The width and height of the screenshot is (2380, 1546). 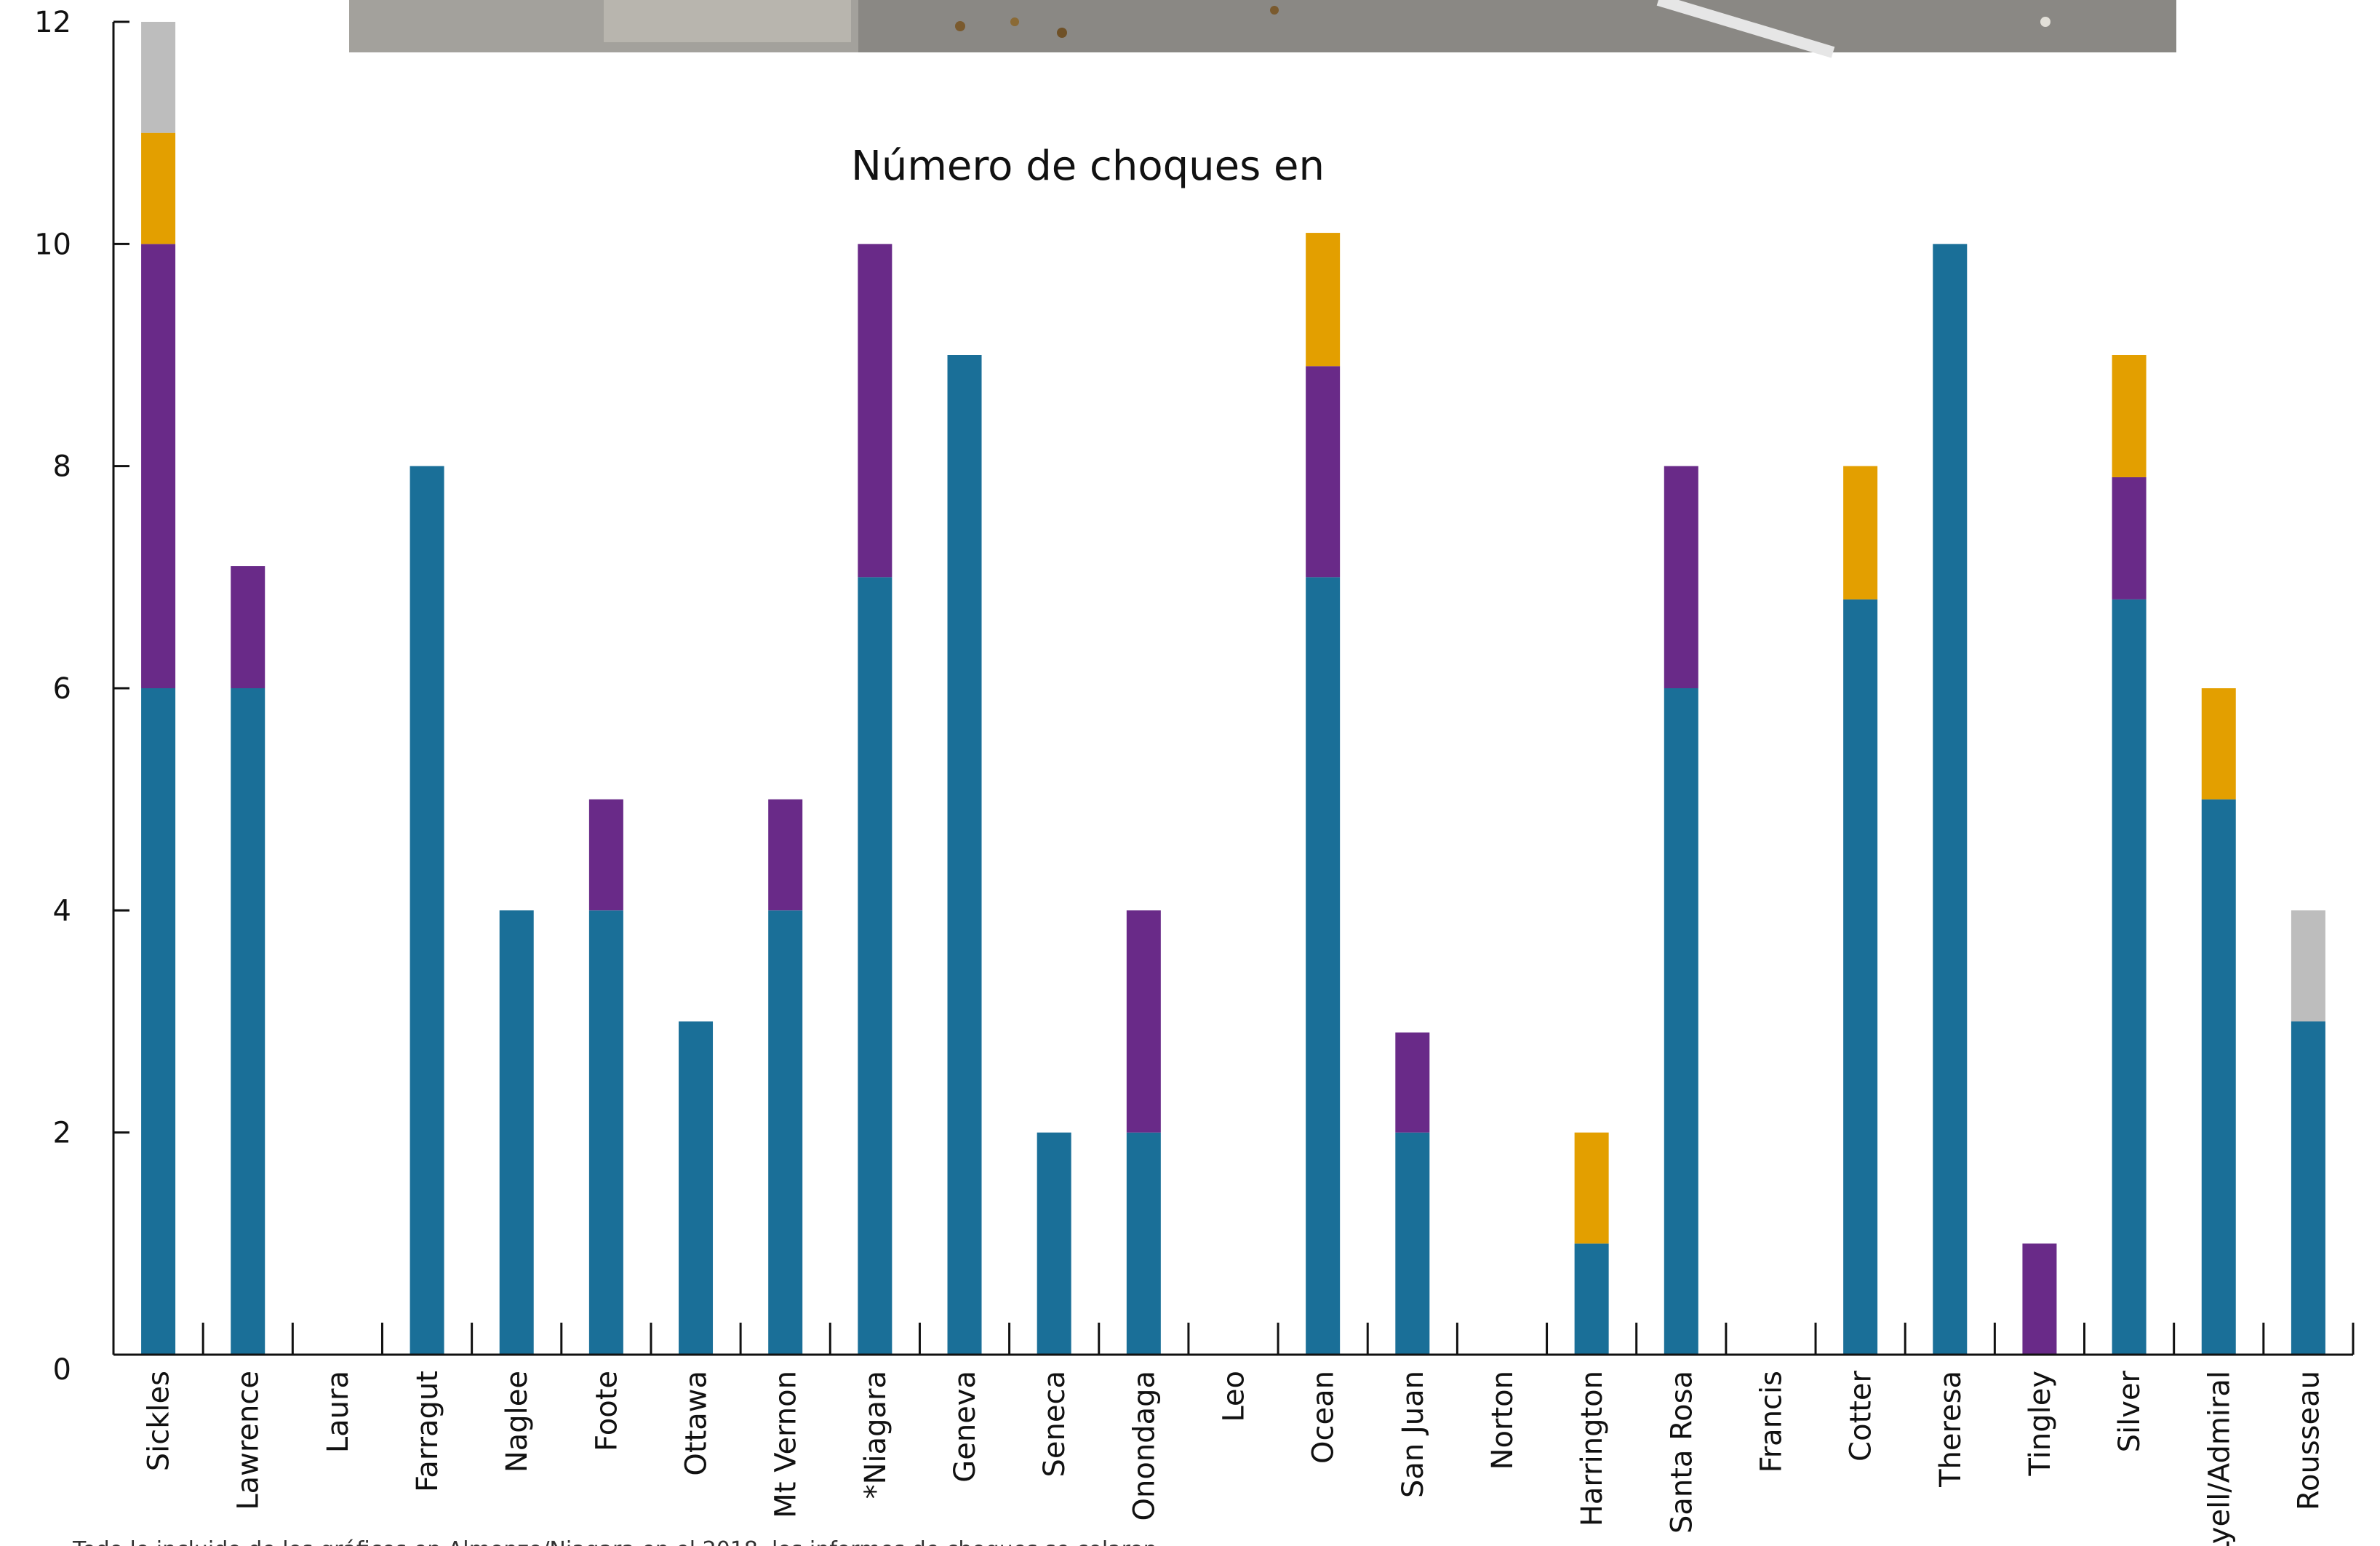 I want to click on y-axis: 0 2 4 6 8 10 12, so click(x=81, y=696).